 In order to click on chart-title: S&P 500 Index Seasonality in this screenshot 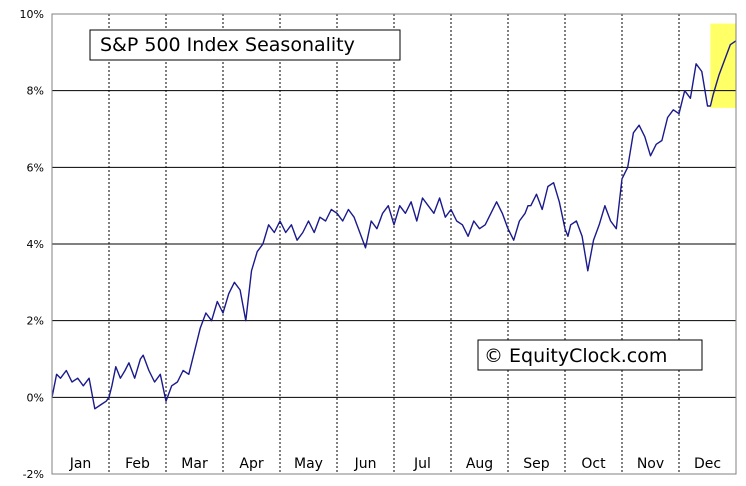, I will do `click(227, 45)`.